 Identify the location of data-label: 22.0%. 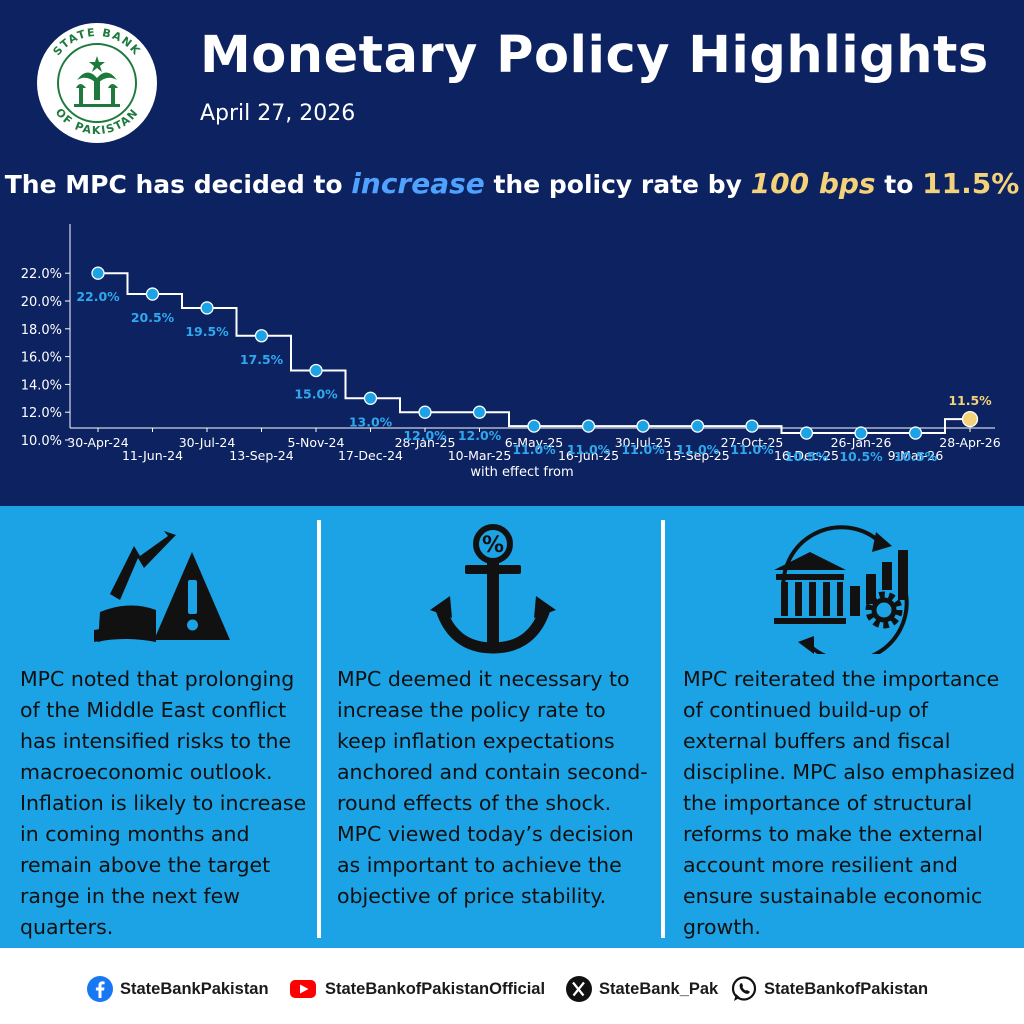
(98, 296).